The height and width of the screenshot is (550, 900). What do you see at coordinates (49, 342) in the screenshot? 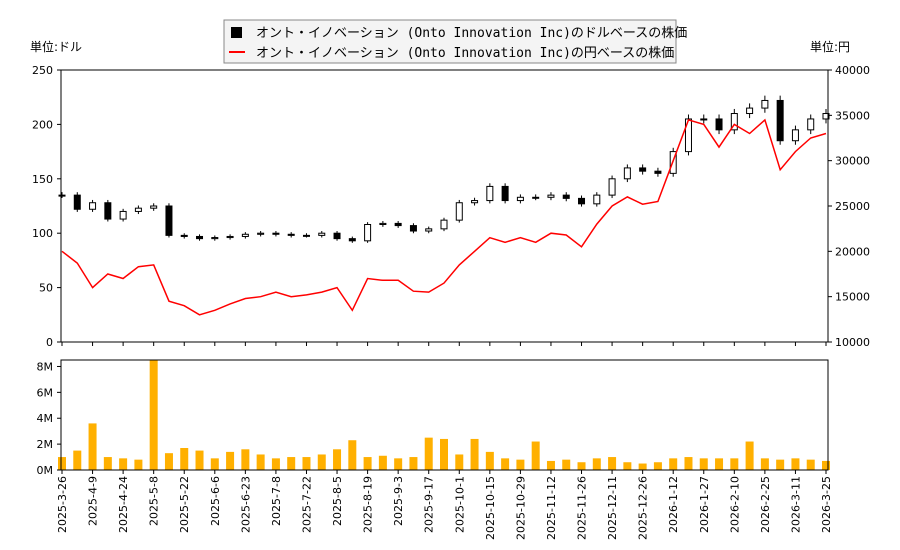
I see `left-axis-tick-label: 0` at bounding box center [49, 342].